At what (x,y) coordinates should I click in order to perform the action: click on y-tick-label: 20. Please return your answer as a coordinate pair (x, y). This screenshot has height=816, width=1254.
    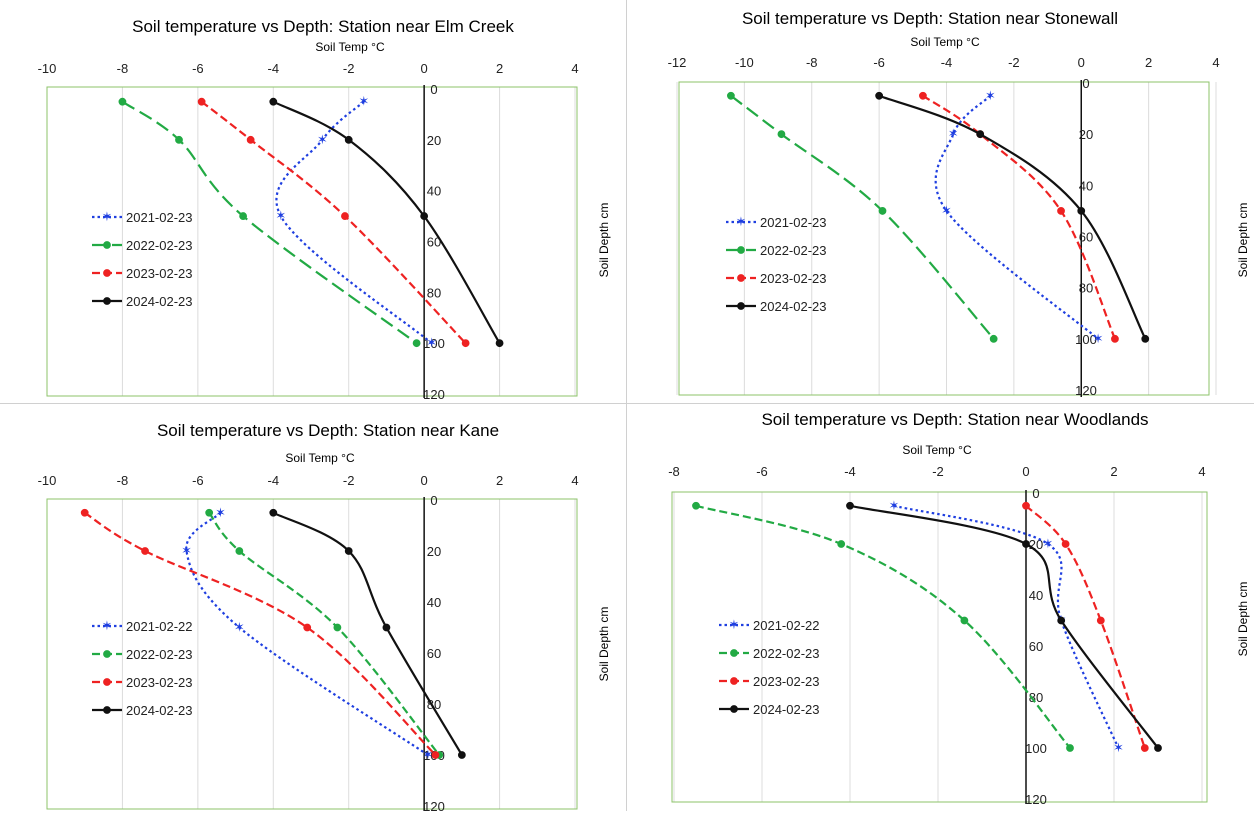
    Looking at the image, I should click on (1086, 134).